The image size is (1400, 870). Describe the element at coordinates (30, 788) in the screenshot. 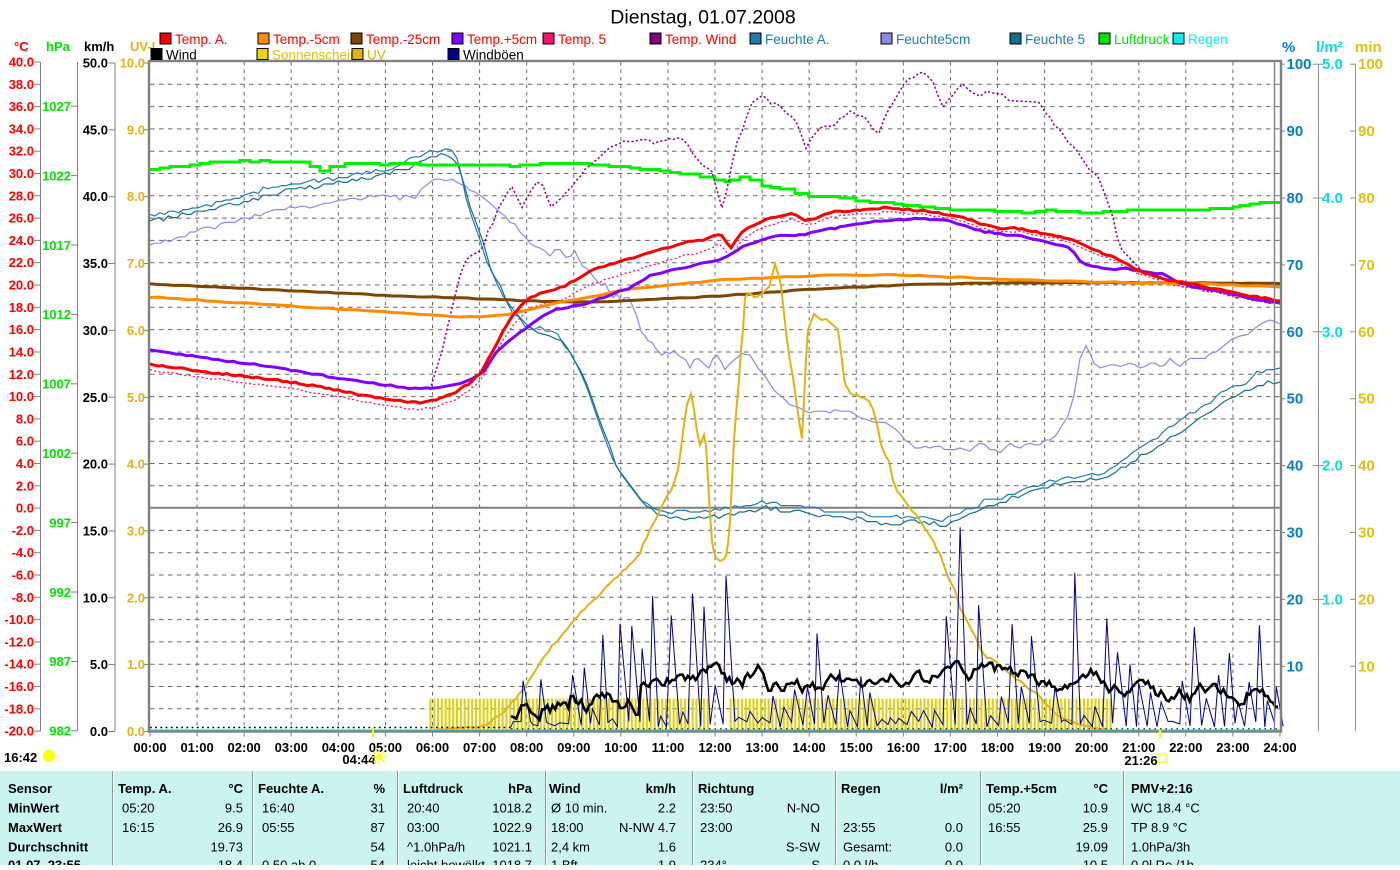

I see `svg-text: Sensor` at that location.